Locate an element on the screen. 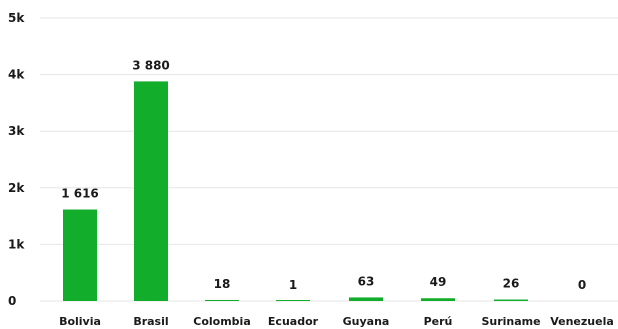  y-axis: 0 1k 2k 3k 4k 5k is located at coordinates (16, 159).